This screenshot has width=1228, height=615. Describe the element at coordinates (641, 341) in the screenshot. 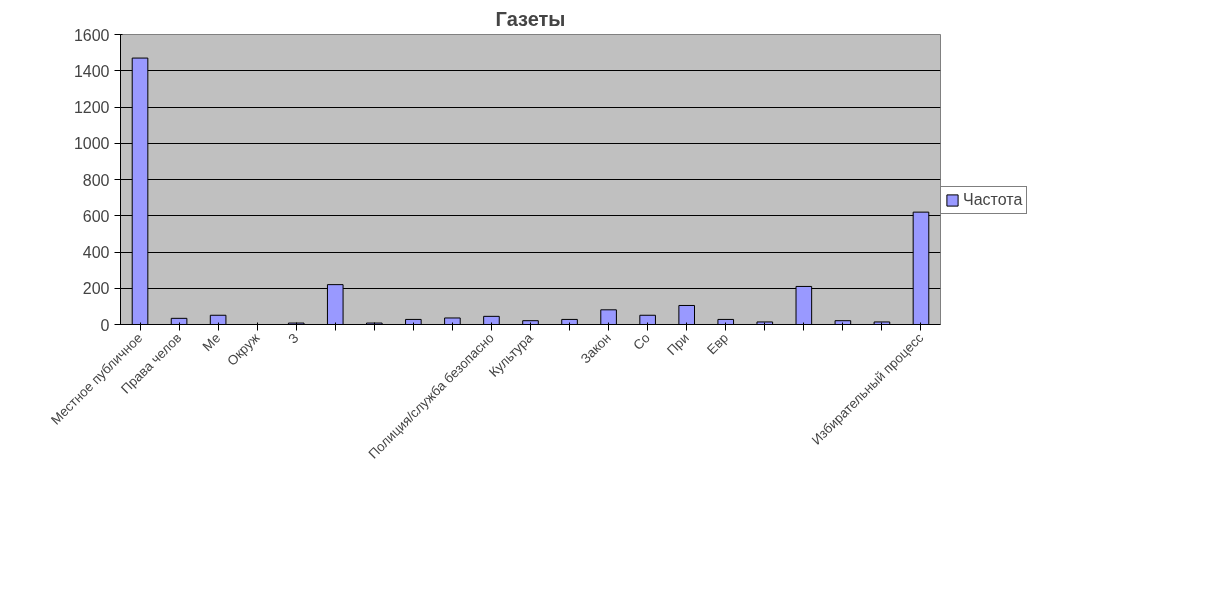

I see `x-tick-label: Со` at that location.